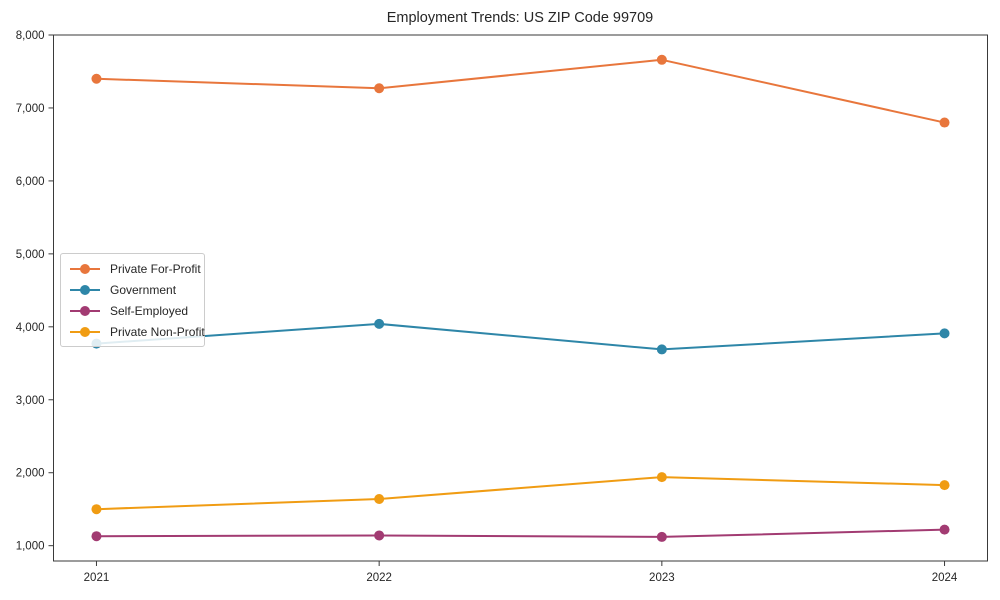  Describe the element at coordinates (155, 268) in the screenshot. I see `legend-label: Private For-Profit` at that location.